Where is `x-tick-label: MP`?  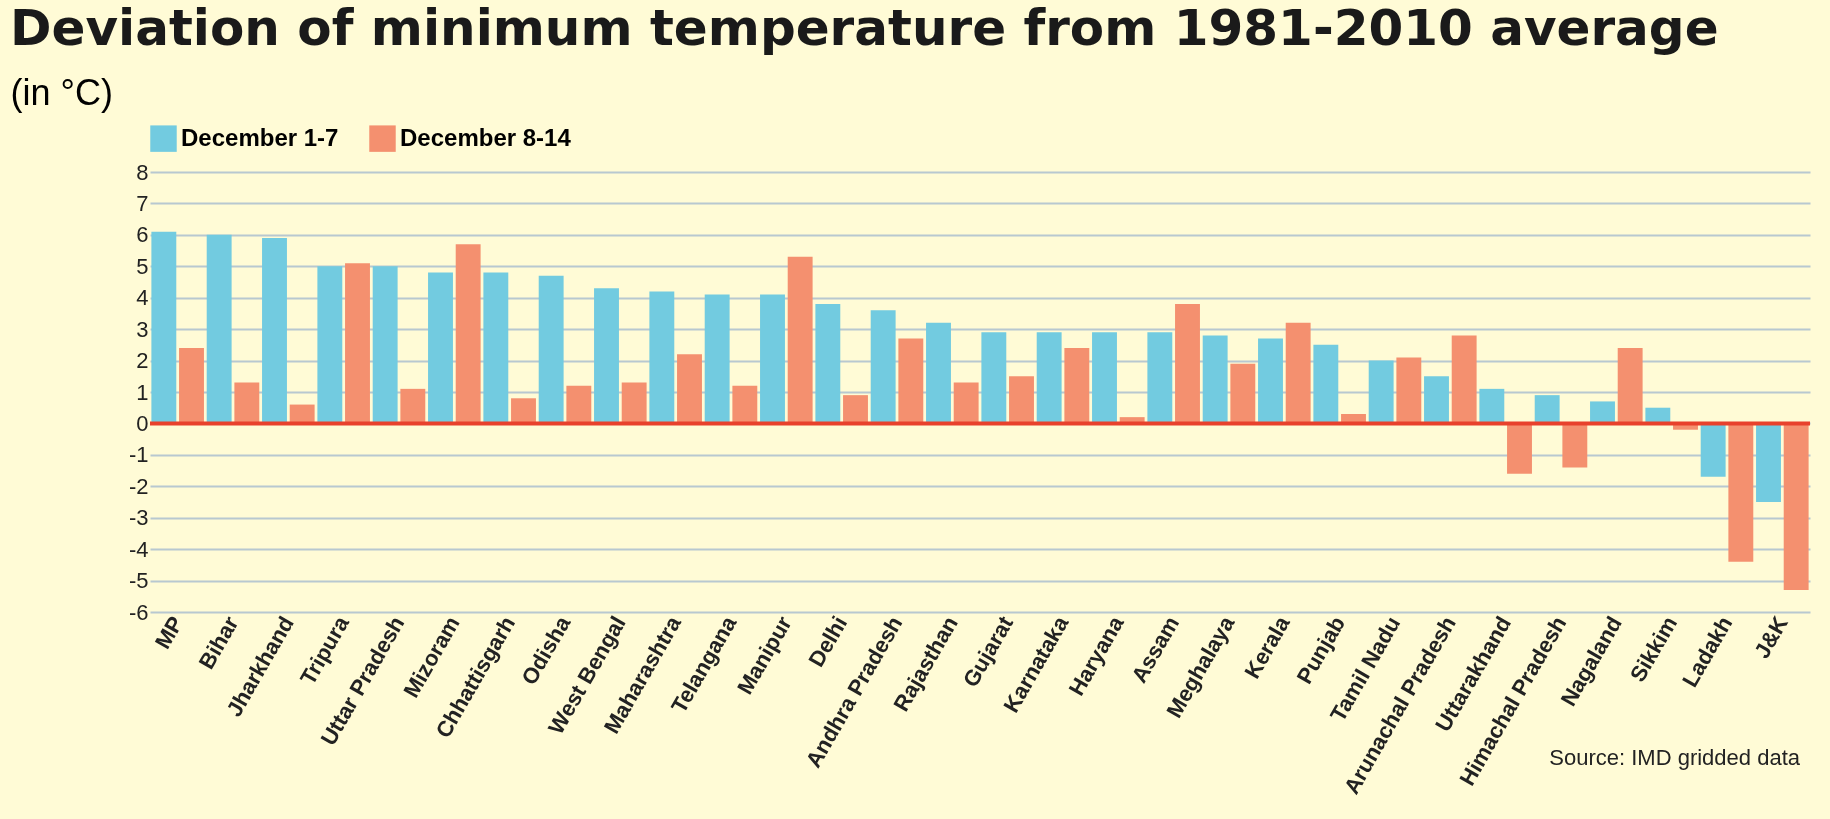
x-tick-label: MP is located at coordinates (169, 633).